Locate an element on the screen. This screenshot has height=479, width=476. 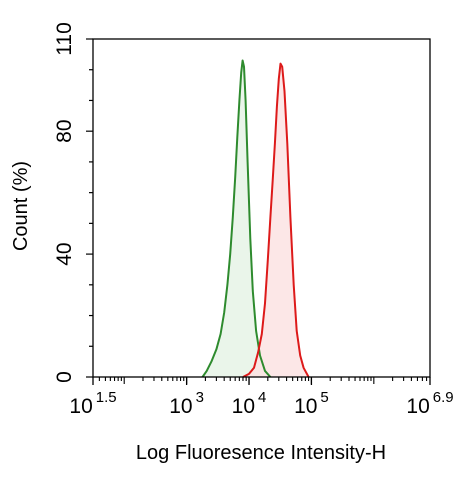
x-tick-label: 10 4 is located at coordinates (249, 403).